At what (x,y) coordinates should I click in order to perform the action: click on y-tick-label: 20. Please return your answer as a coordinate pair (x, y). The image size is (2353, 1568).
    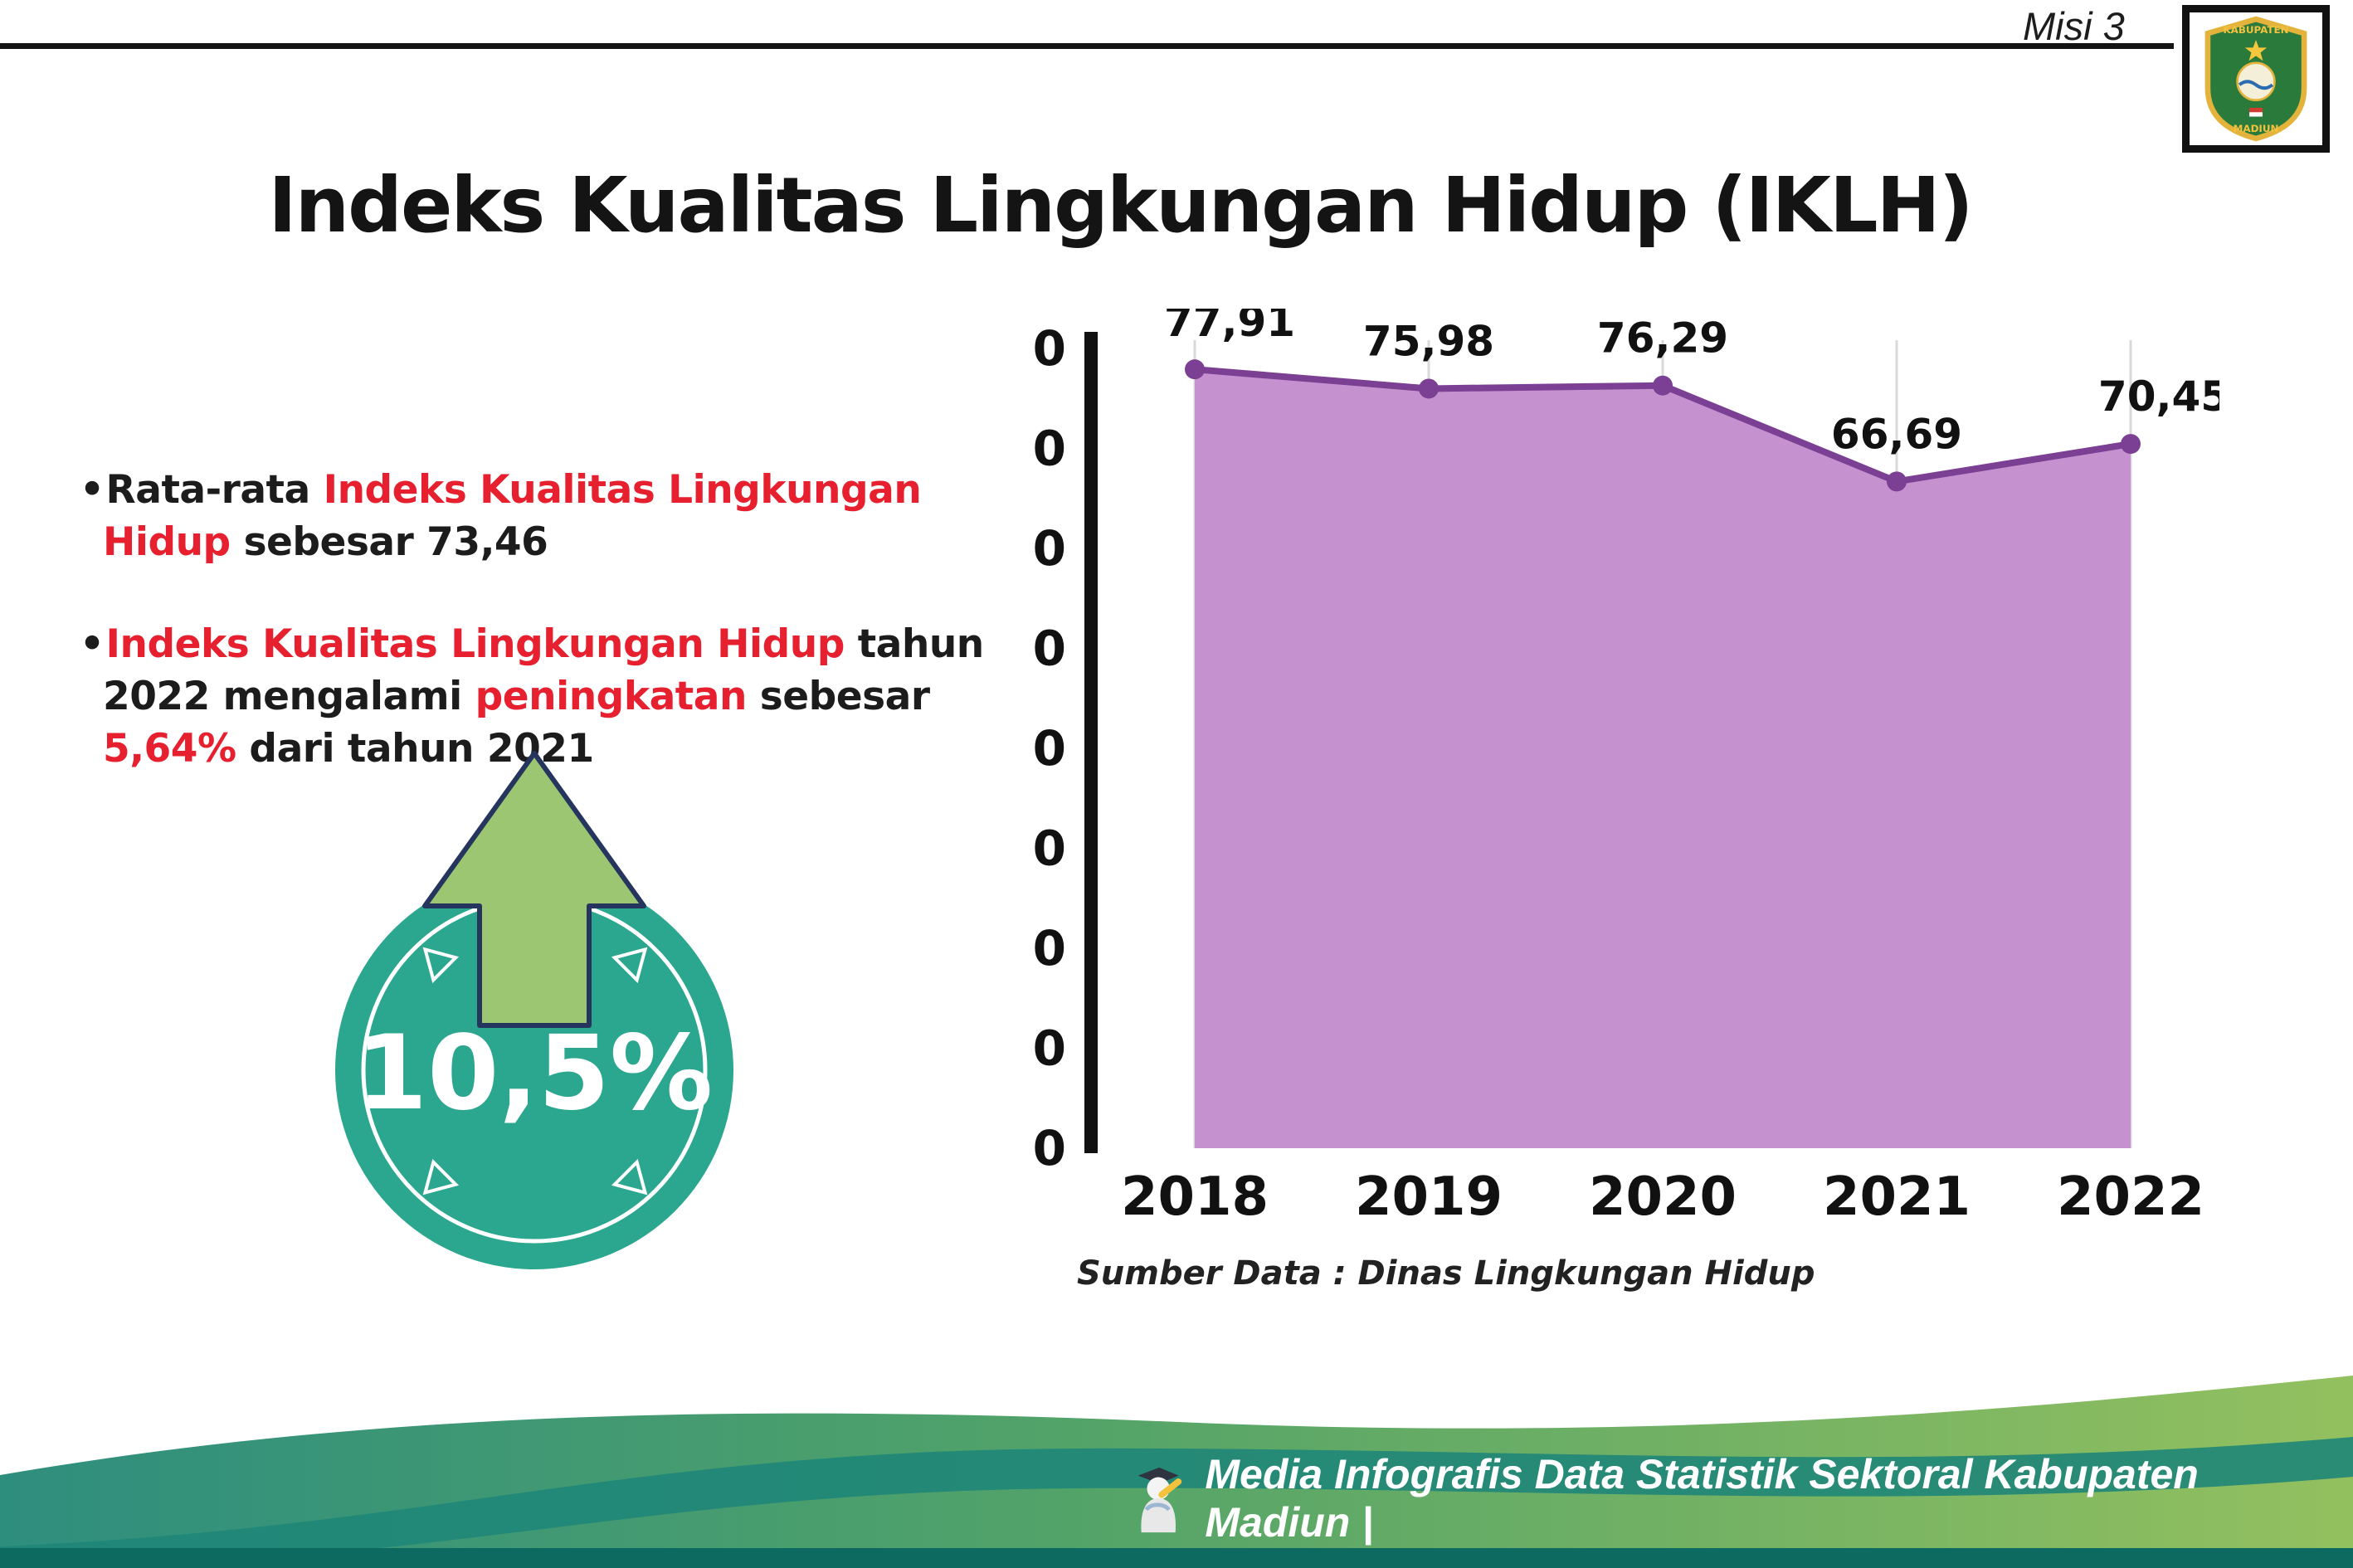
    Looking at the image, I should click on (1049, 948).